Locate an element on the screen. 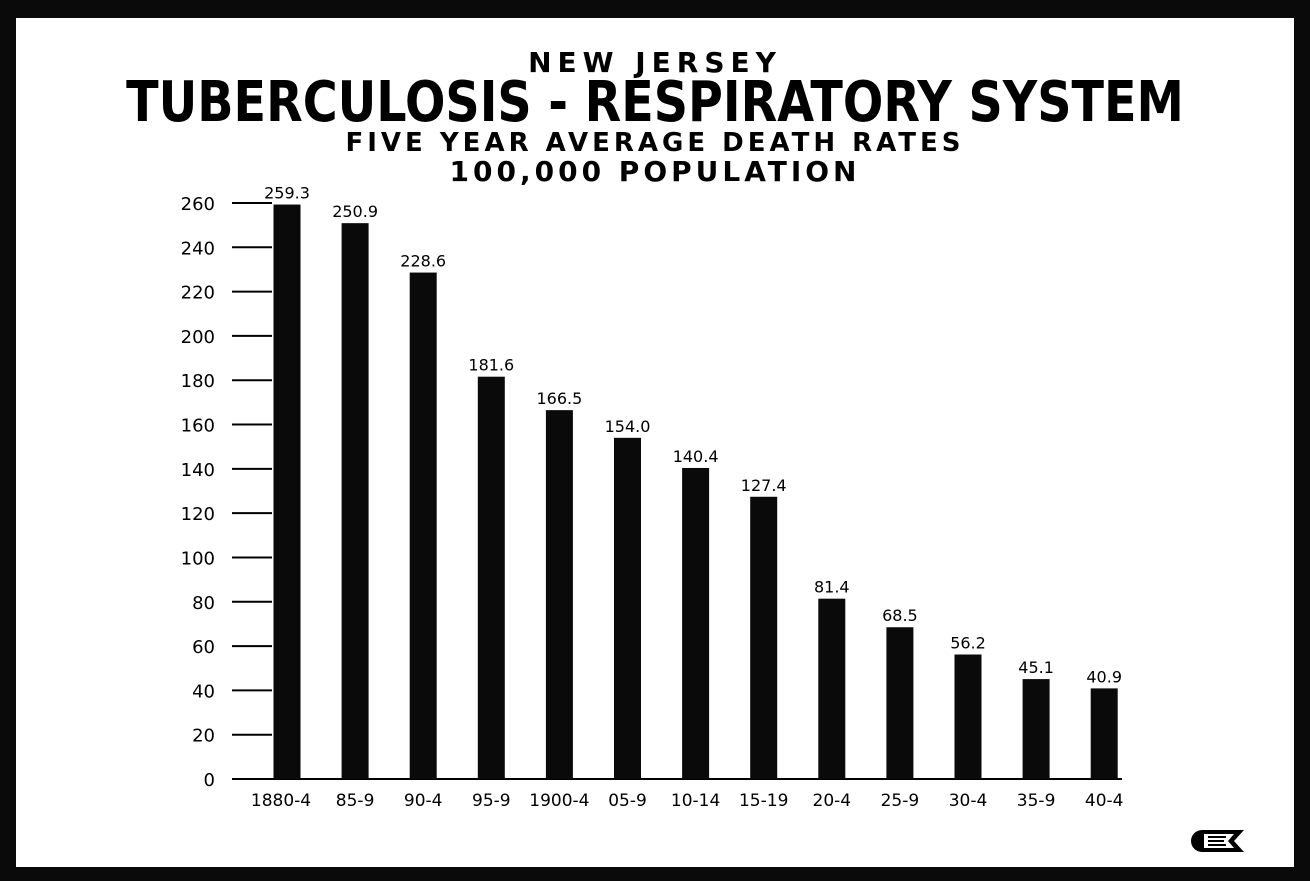  x-tick-label: 30-4 is located at coordinates (968, 801).